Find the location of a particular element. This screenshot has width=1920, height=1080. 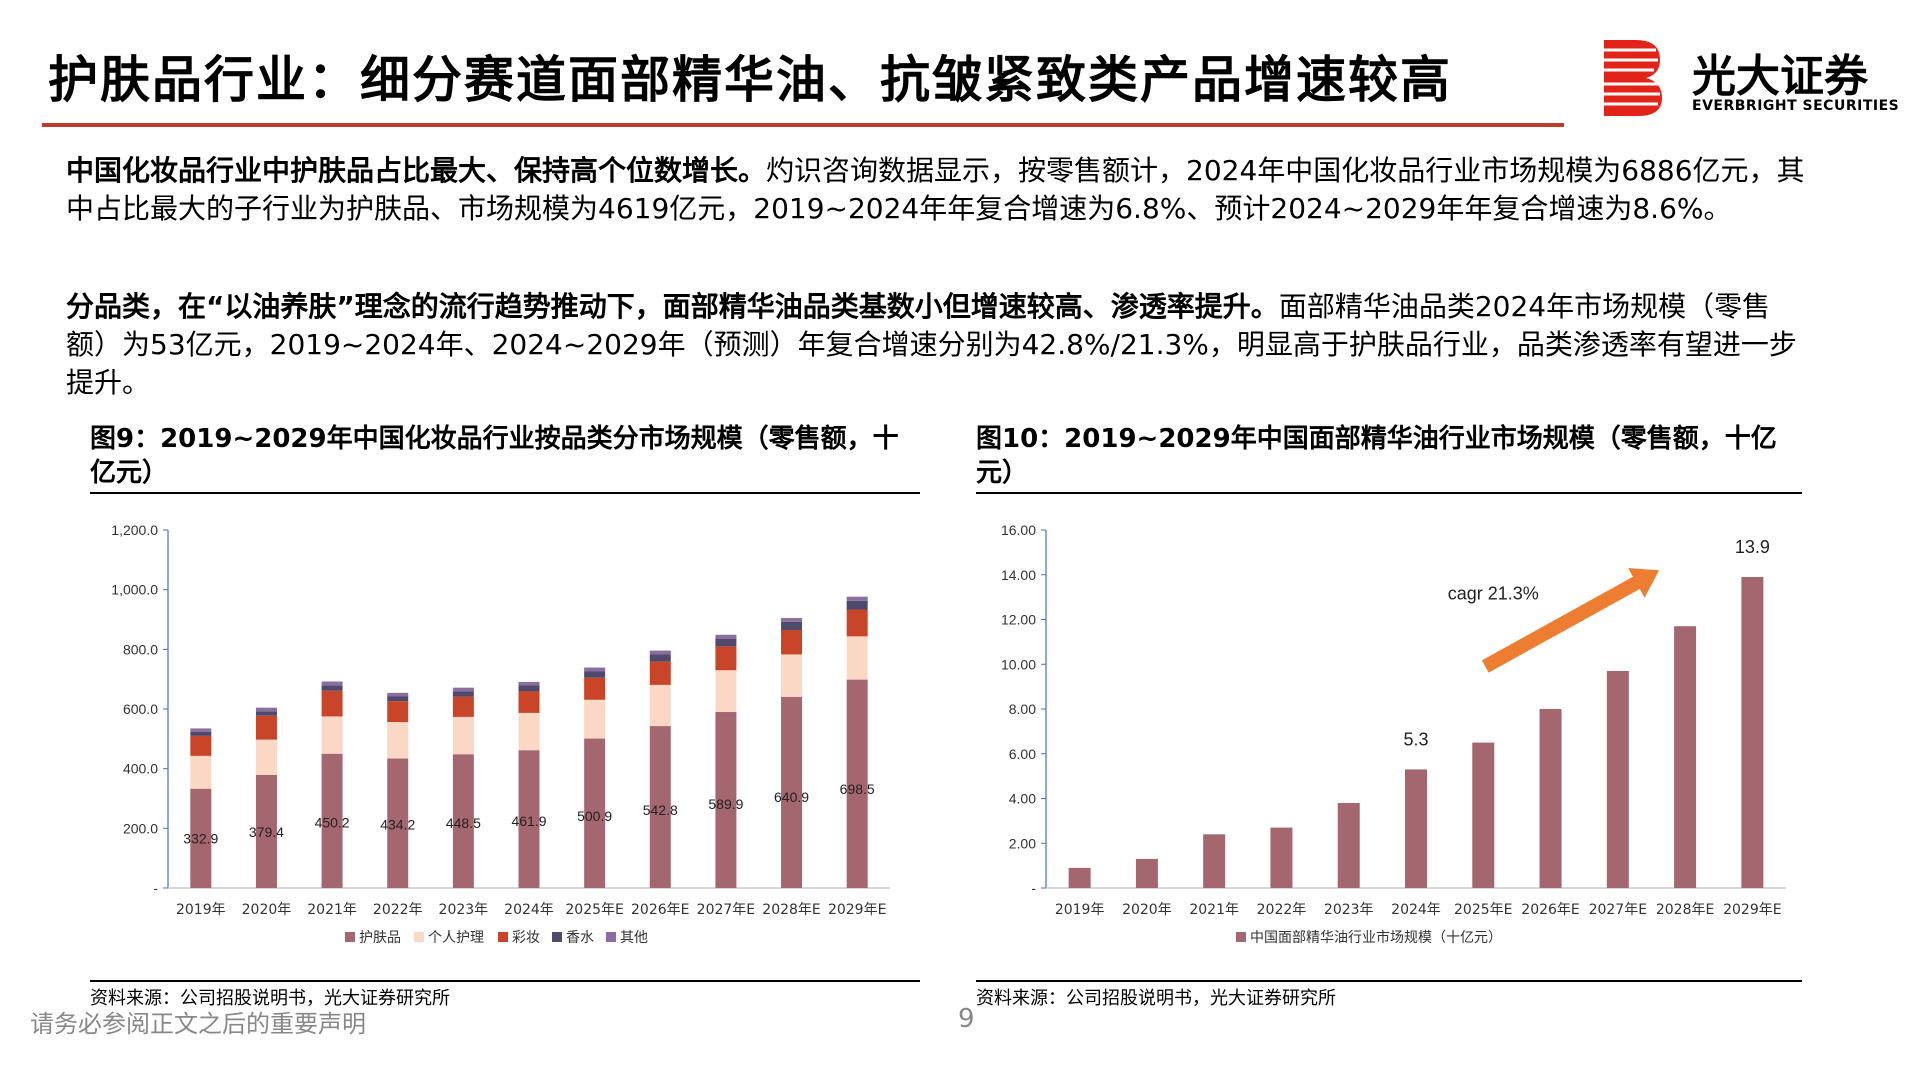

figure-9-top-rule is located at coordinates (505, 493).